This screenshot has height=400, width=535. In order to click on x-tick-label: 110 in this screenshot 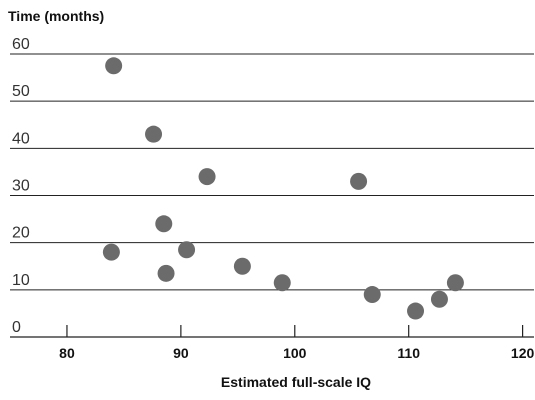, I will do `click(408, 353)`.